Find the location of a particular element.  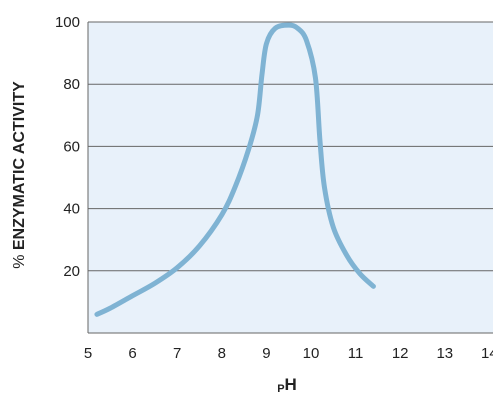

y-axis-label-percent: % is located at coordinates (19, 259).